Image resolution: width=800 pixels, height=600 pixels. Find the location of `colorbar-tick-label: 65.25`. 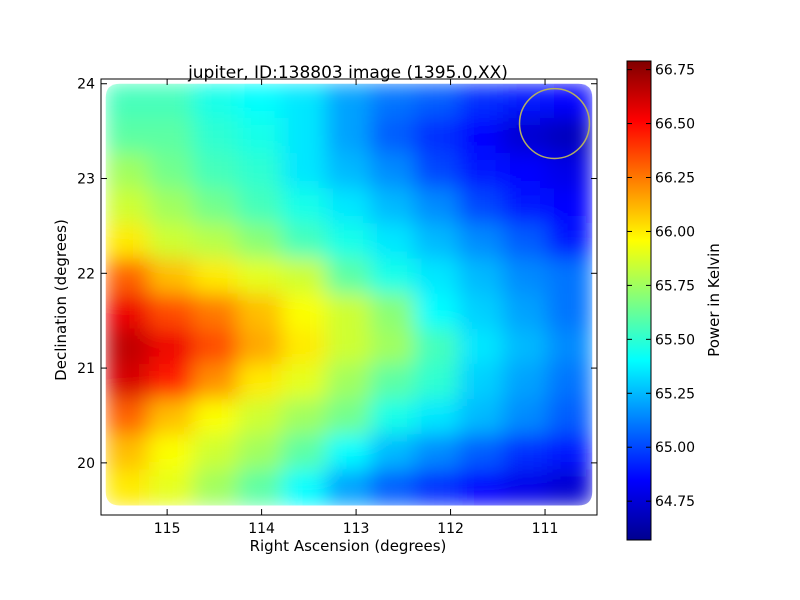

colorbar-tick-label: 65.25 is located at coordinates (675, 394).